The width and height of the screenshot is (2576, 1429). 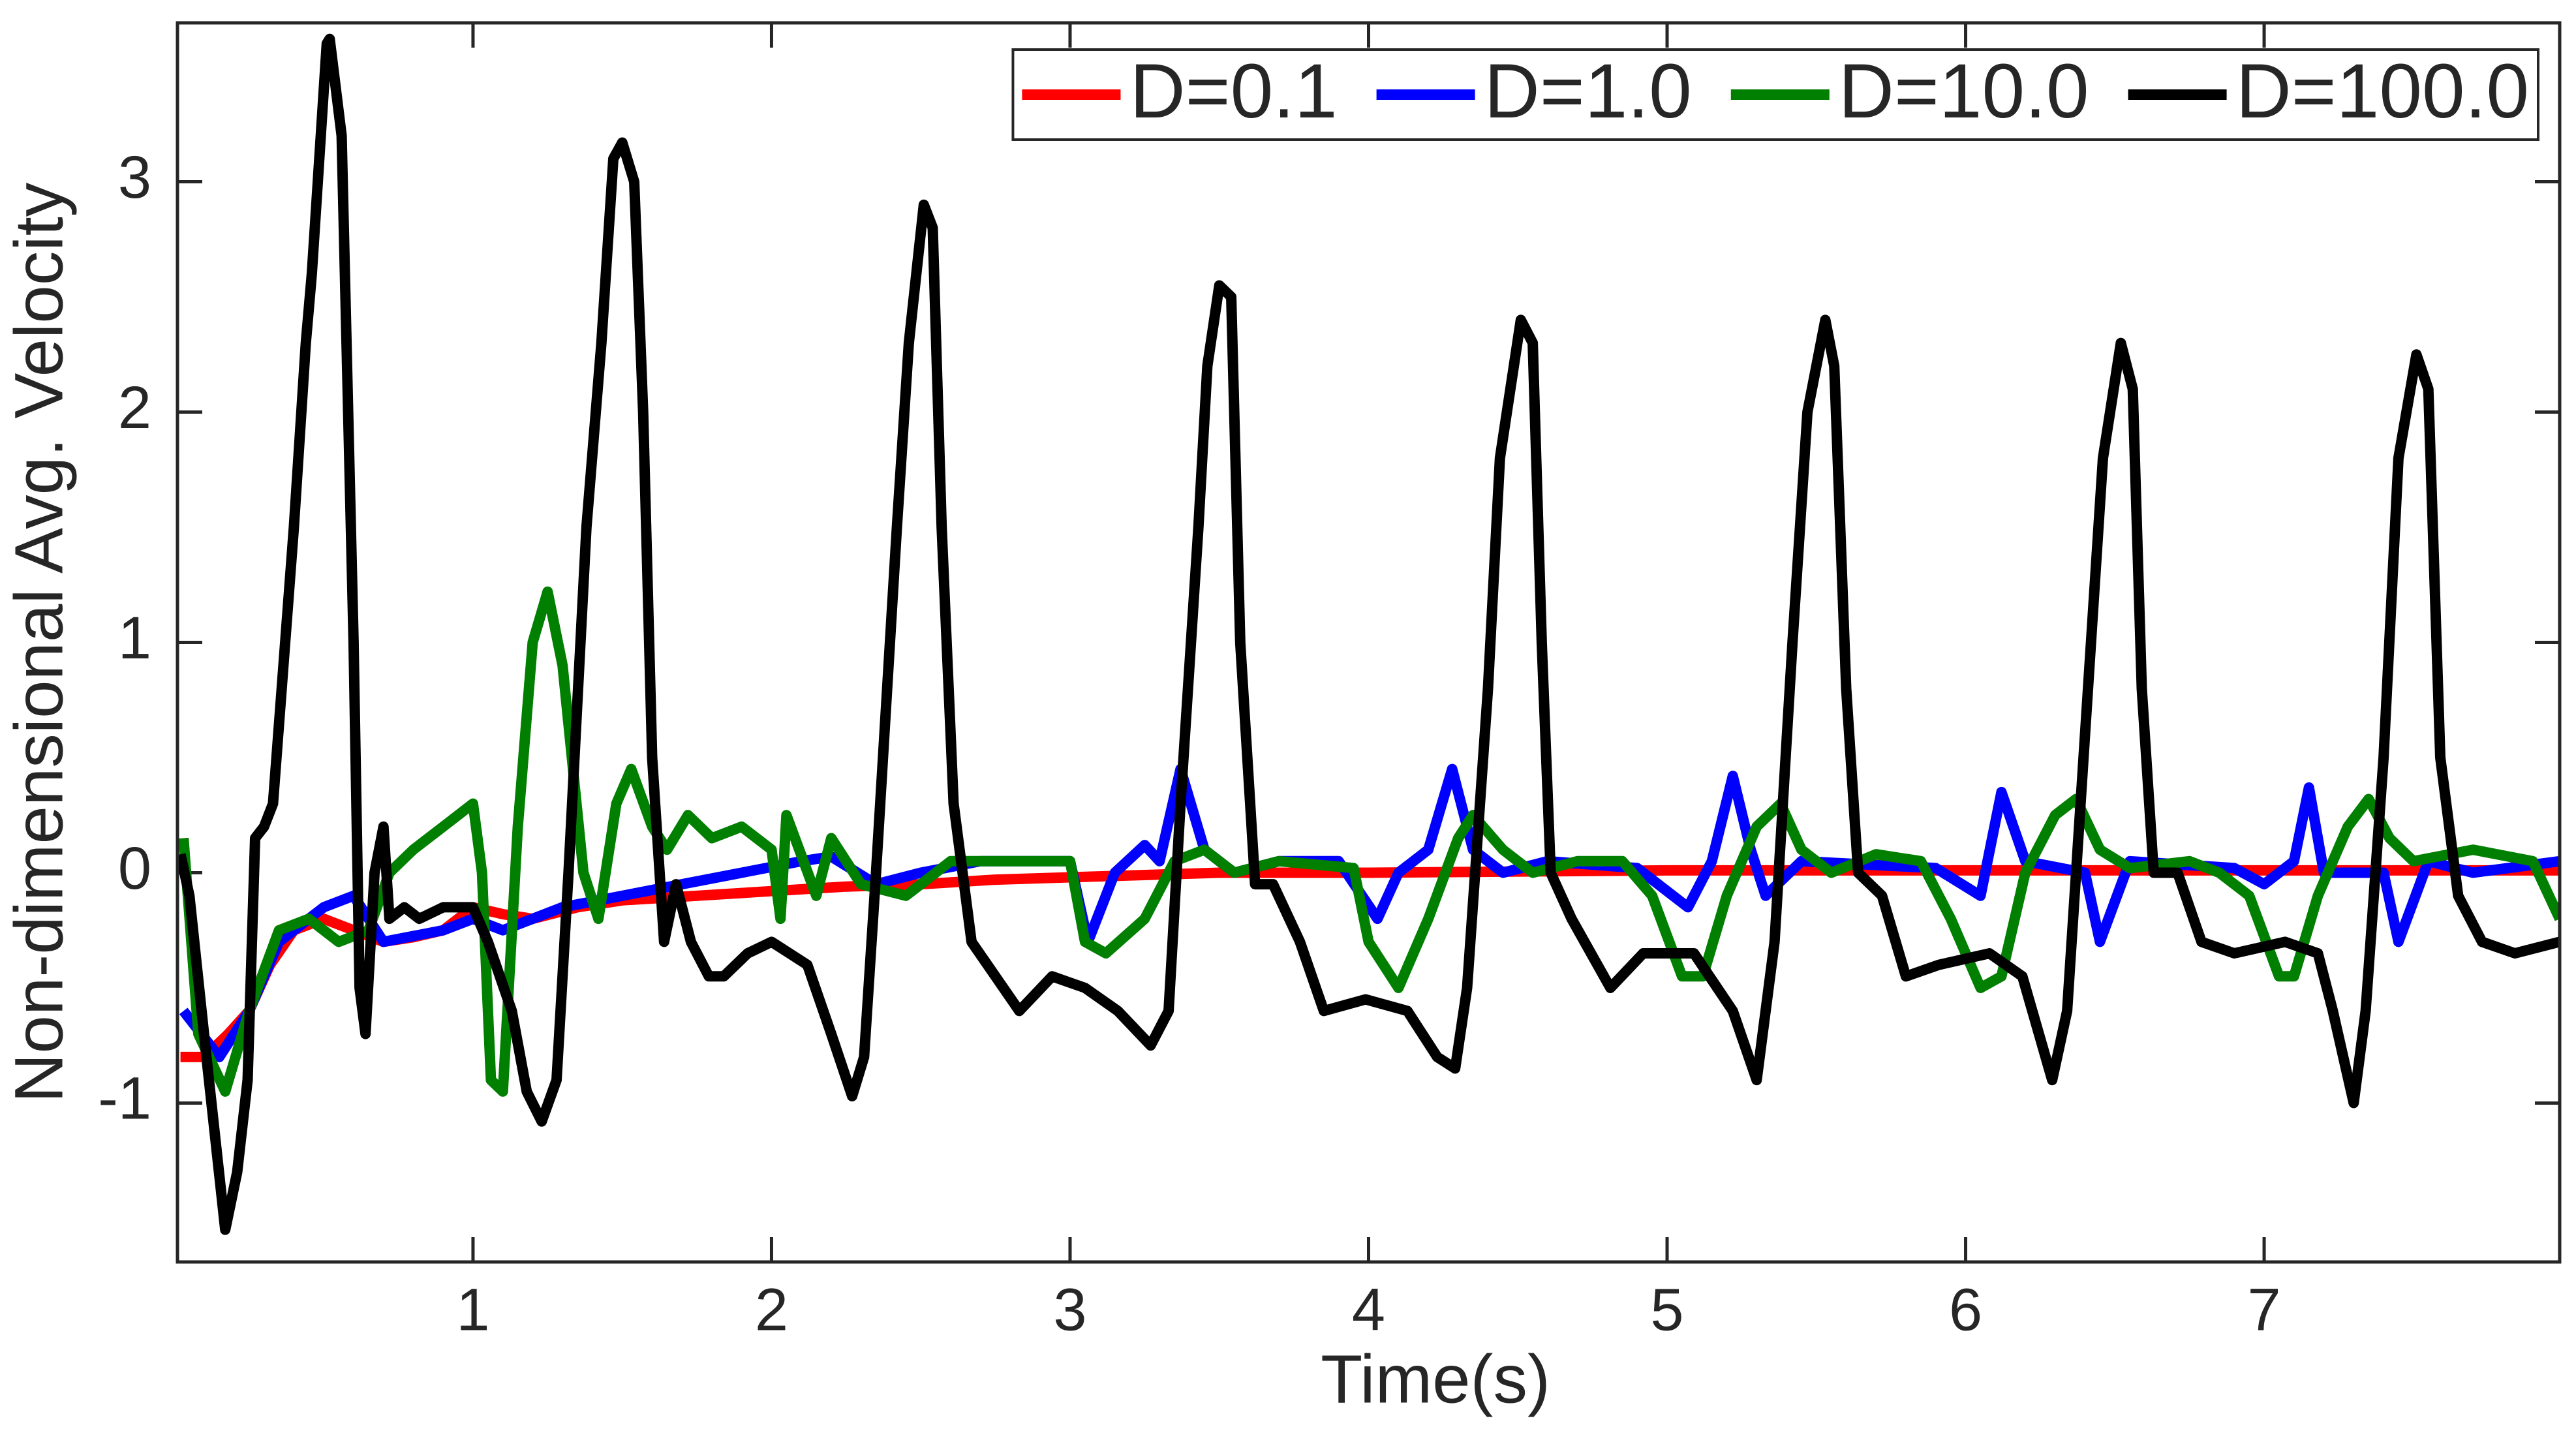 What do you see at coordinates (134, 868) in the screenshot?
I see `y-tick-label: 0` at bounding box center [134, 868].